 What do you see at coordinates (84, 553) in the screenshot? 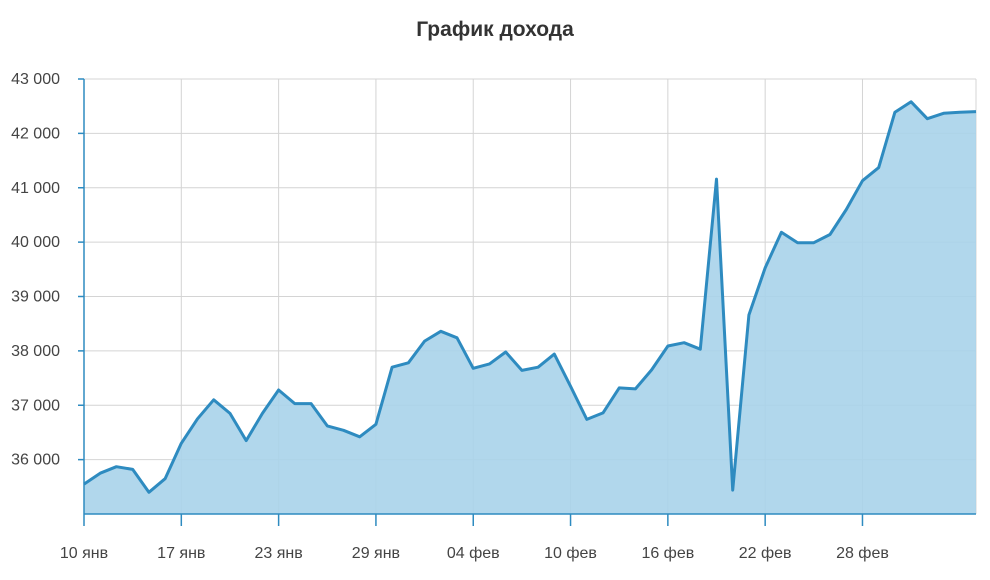
I see `x-tick-label: 10 янв` at bounding box center [84, 553].